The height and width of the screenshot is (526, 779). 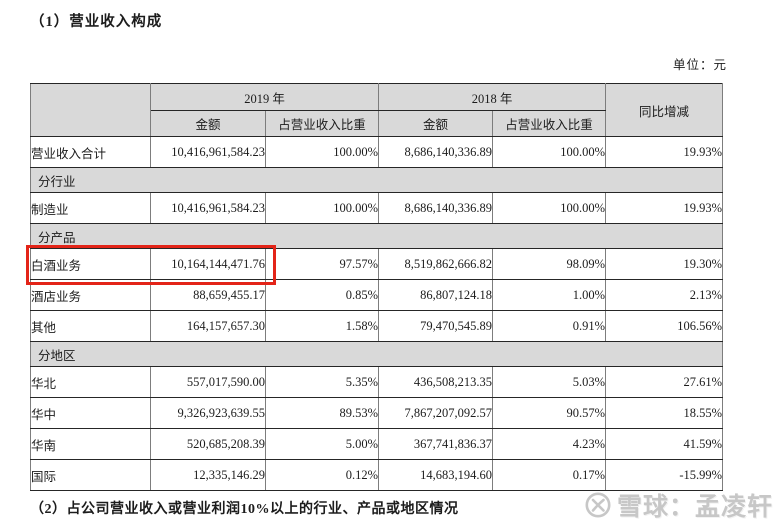 I want to click on yoy-change: 18.55%, so click(x=664, y=413).